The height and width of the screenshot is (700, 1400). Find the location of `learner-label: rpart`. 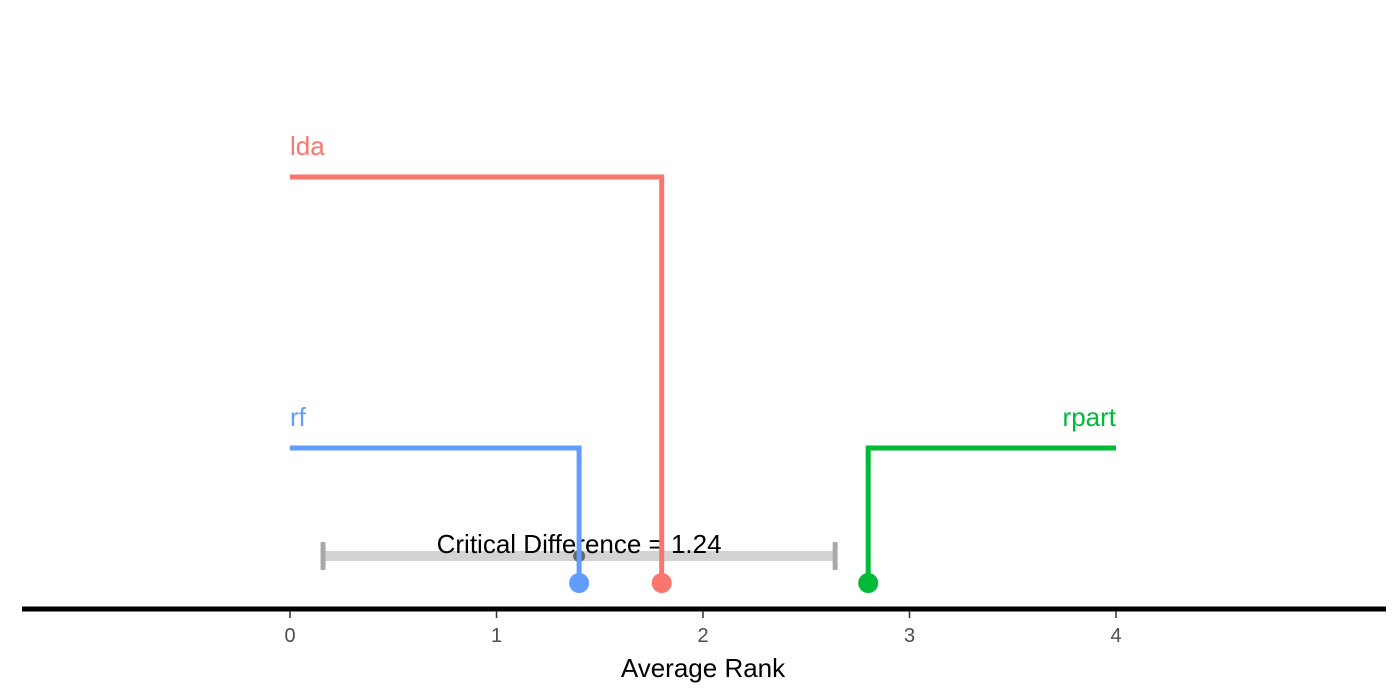

learner-label: rpart is located at coordinates (1090, 417).